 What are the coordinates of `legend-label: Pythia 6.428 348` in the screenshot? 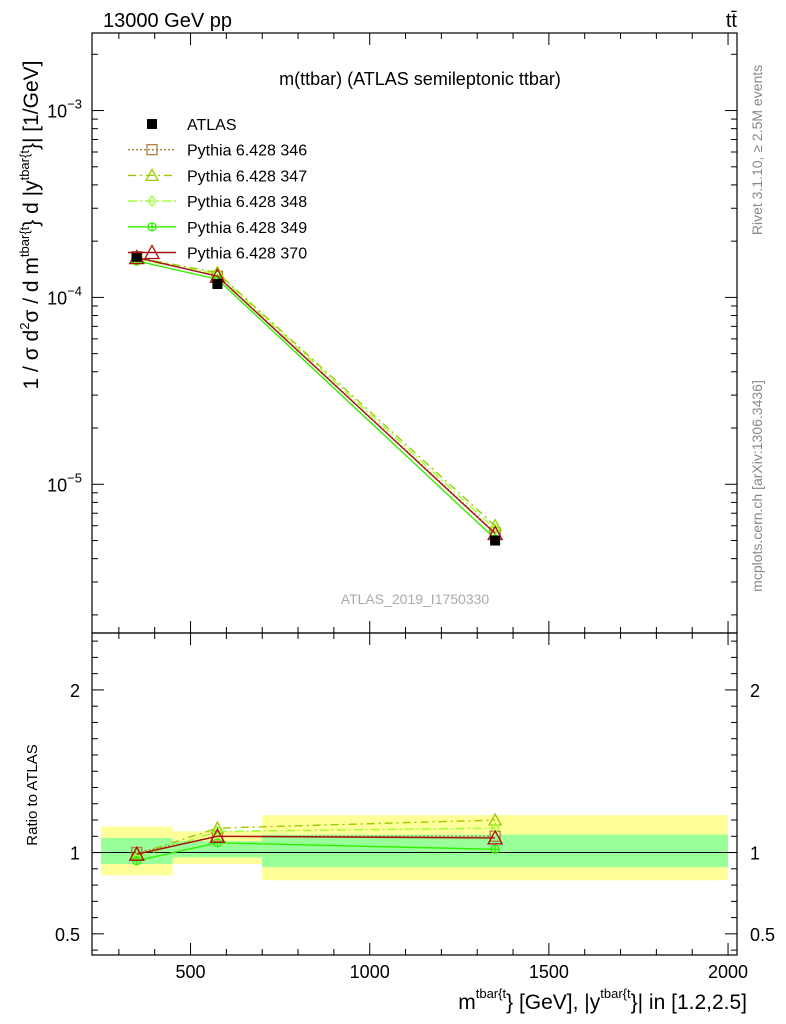 It's located at (247, 202).